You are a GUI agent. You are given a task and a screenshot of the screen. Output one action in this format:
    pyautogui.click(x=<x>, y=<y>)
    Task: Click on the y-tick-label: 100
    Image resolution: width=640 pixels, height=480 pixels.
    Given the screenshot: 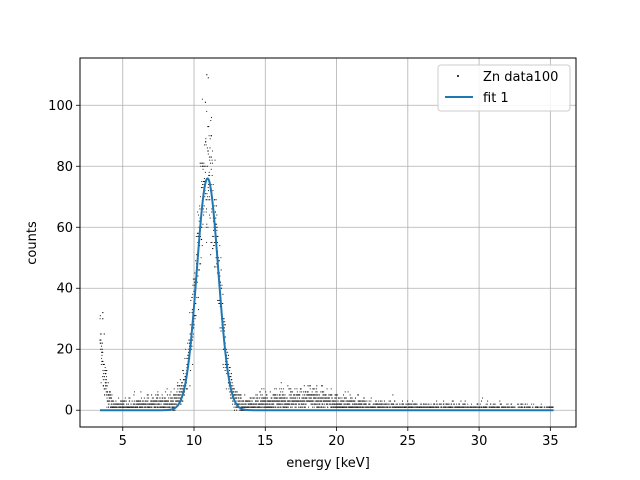 What is the action you would take?
    pyautogui.click(x=60, y=106)
    